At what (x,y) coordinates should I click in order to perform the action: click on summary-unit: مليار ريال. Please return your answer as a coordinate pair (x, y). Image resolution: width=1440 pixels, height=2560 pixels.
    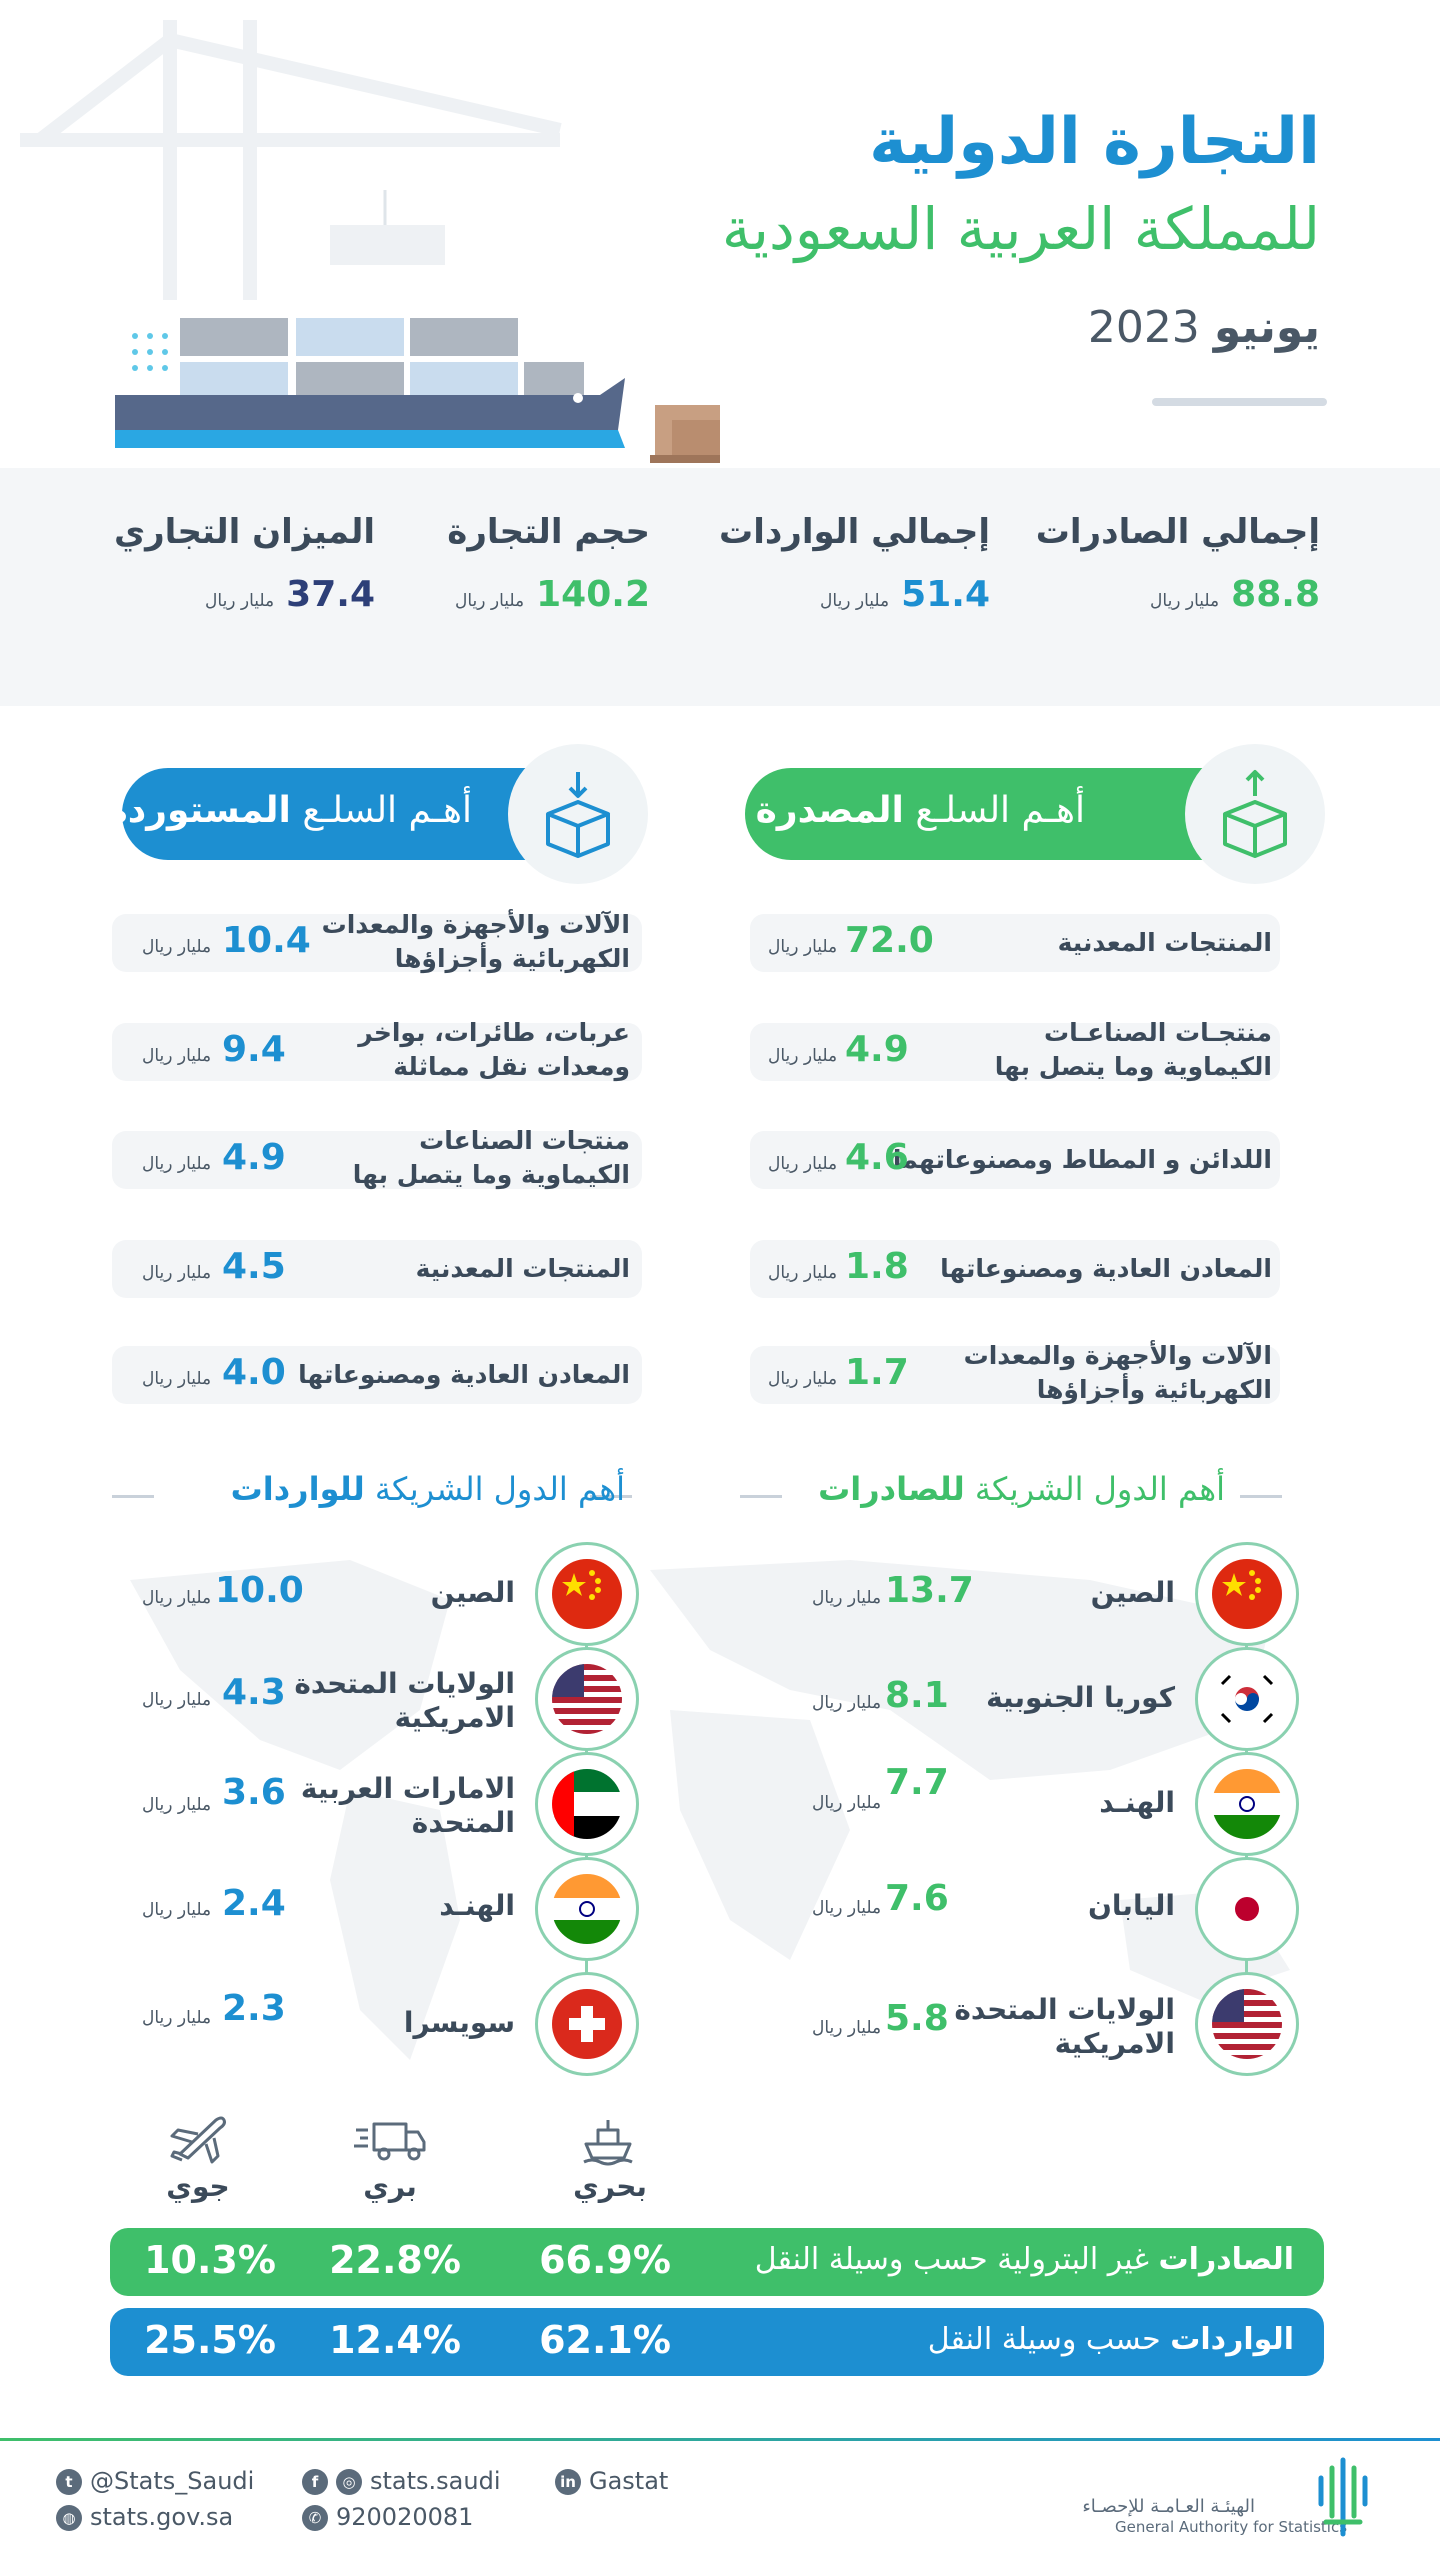
    Looking at the image, I should click on (1185, 601).